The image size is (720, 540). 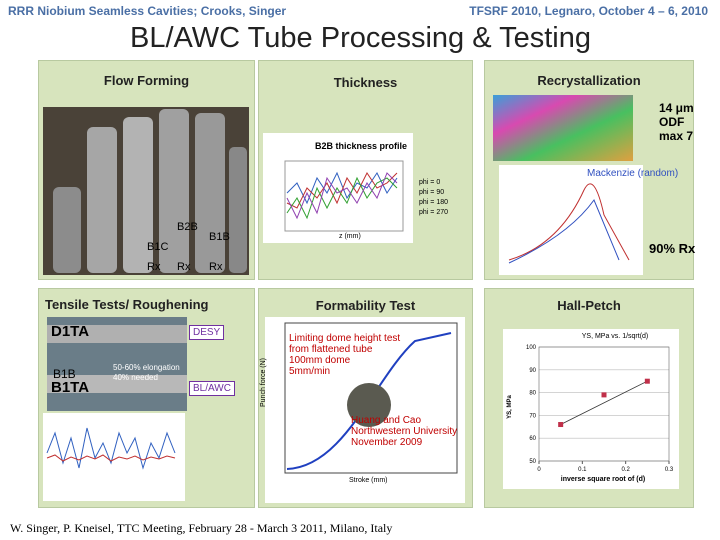 I want to click on y-tick-label: 90, so click(x=532, y=371).